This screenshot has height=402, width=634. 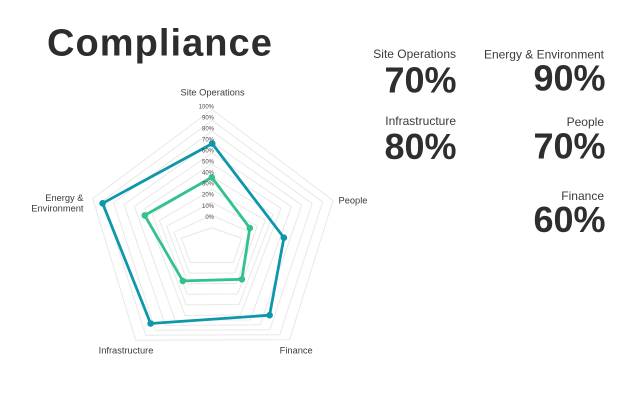 I want to click on svg-text: 100%, so click(x=207, y=107).